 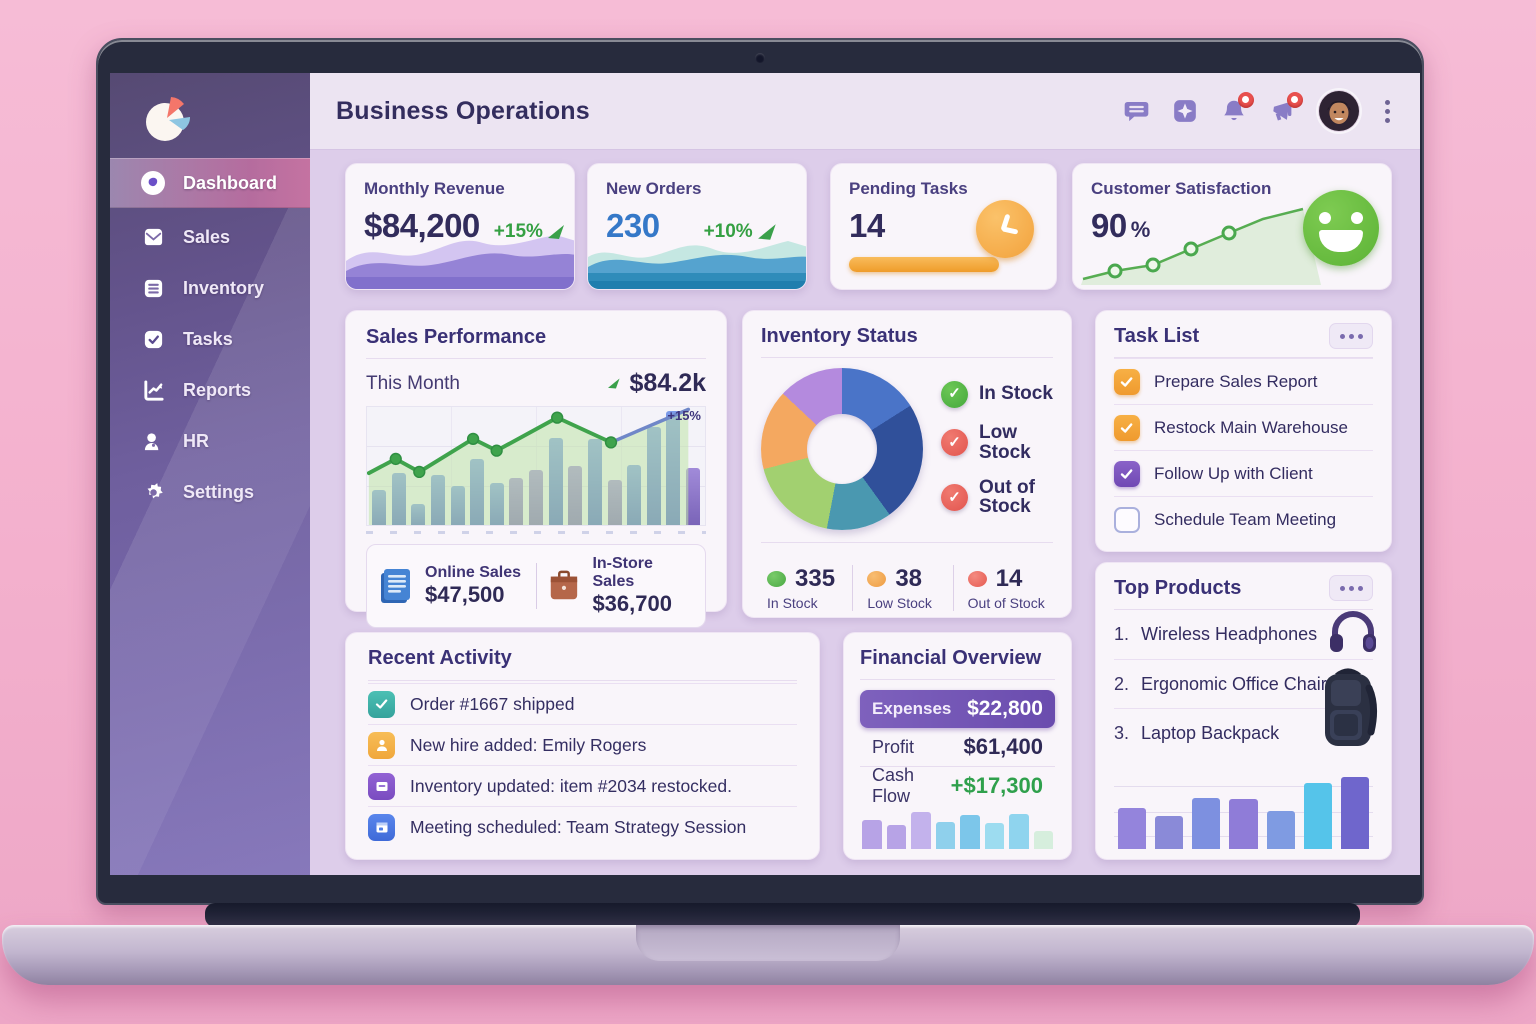 What do you see at coordinates (924, 264) in the screenshot?
I see `pending-tasks-progressbar` at bounding box center [924, 264].